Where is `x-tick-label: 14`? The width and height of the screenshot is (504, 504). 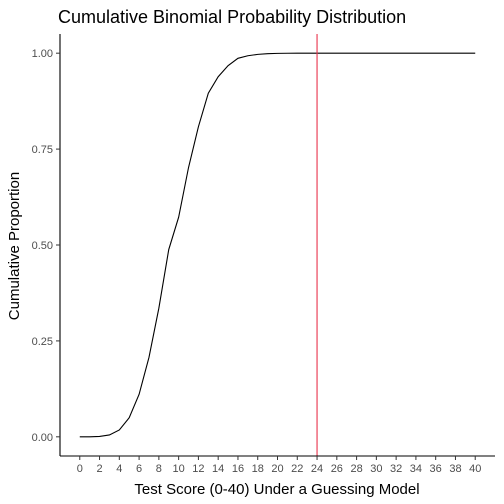
x-tick-label: 14 is located at coordinates (218, 469).